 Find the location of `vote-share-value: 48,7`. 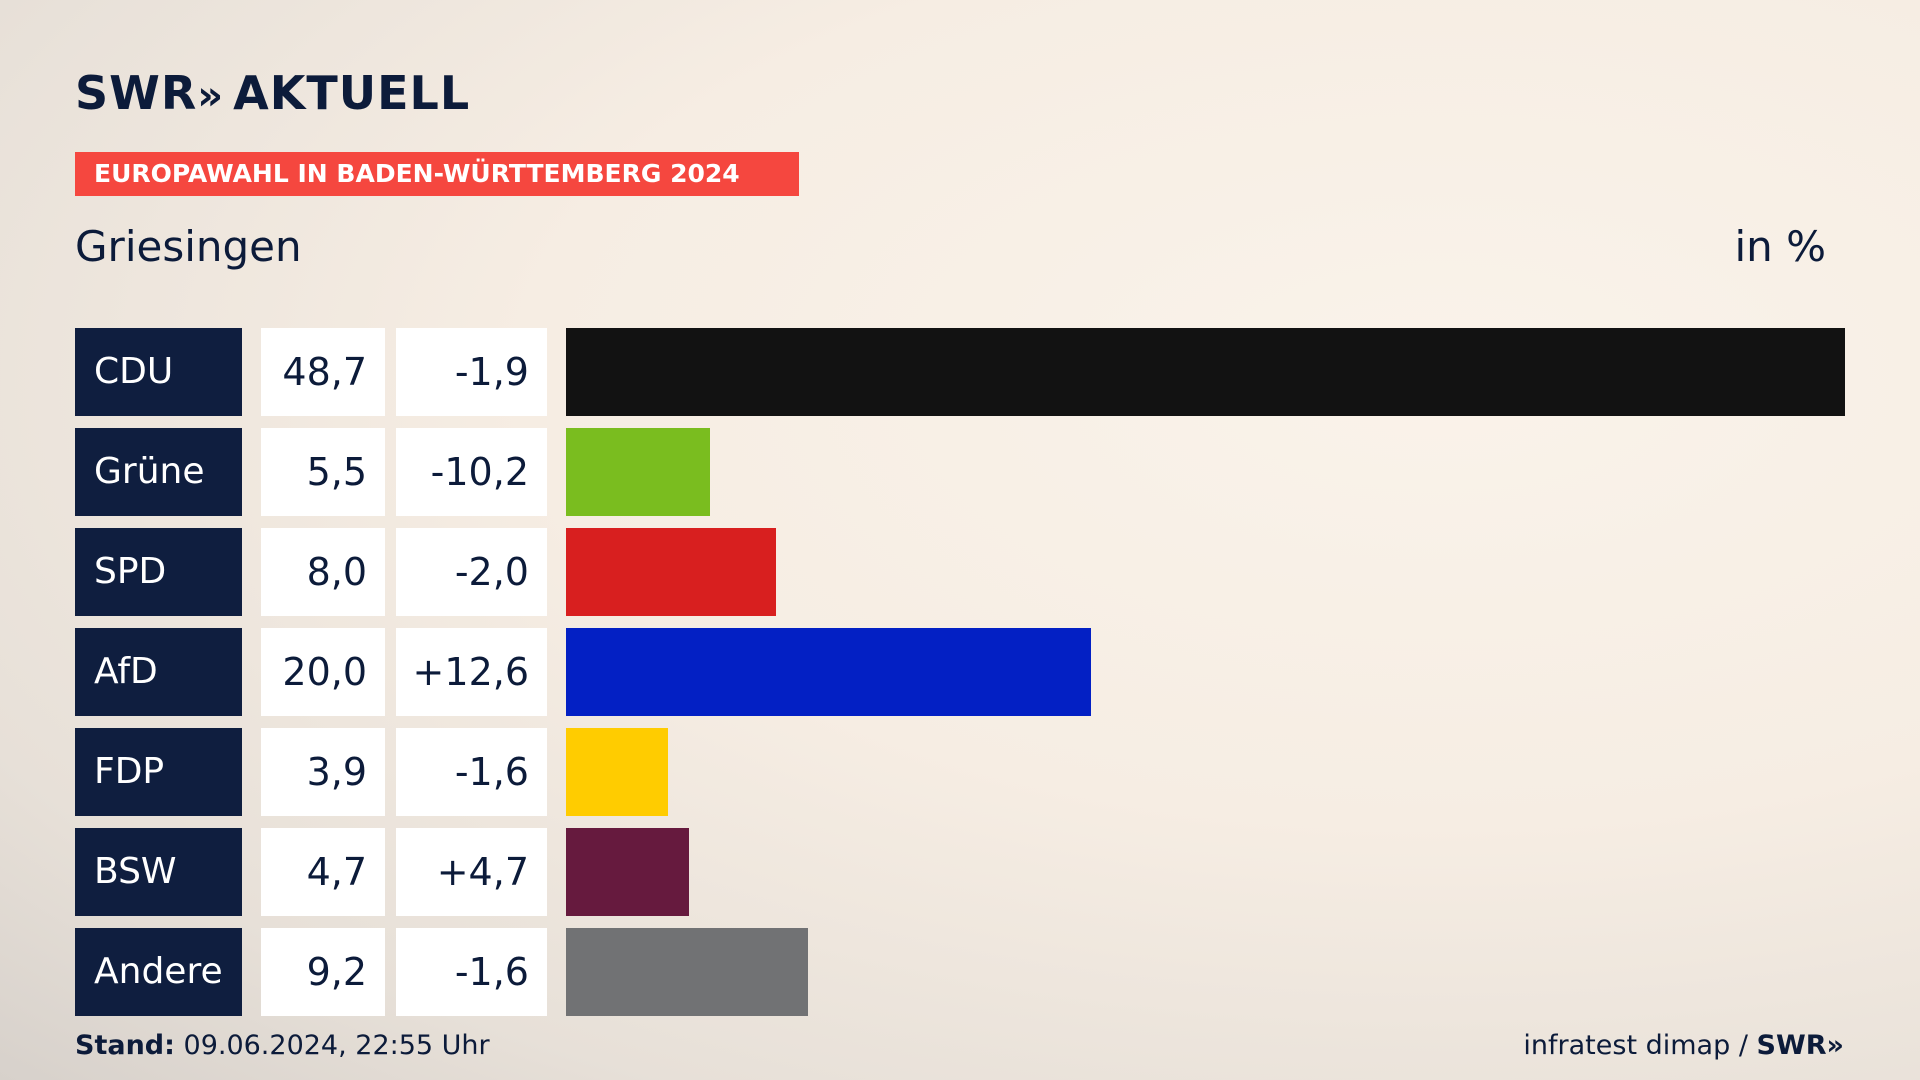

vote-share-value: 48,7 is located at coordinates (323, 372).